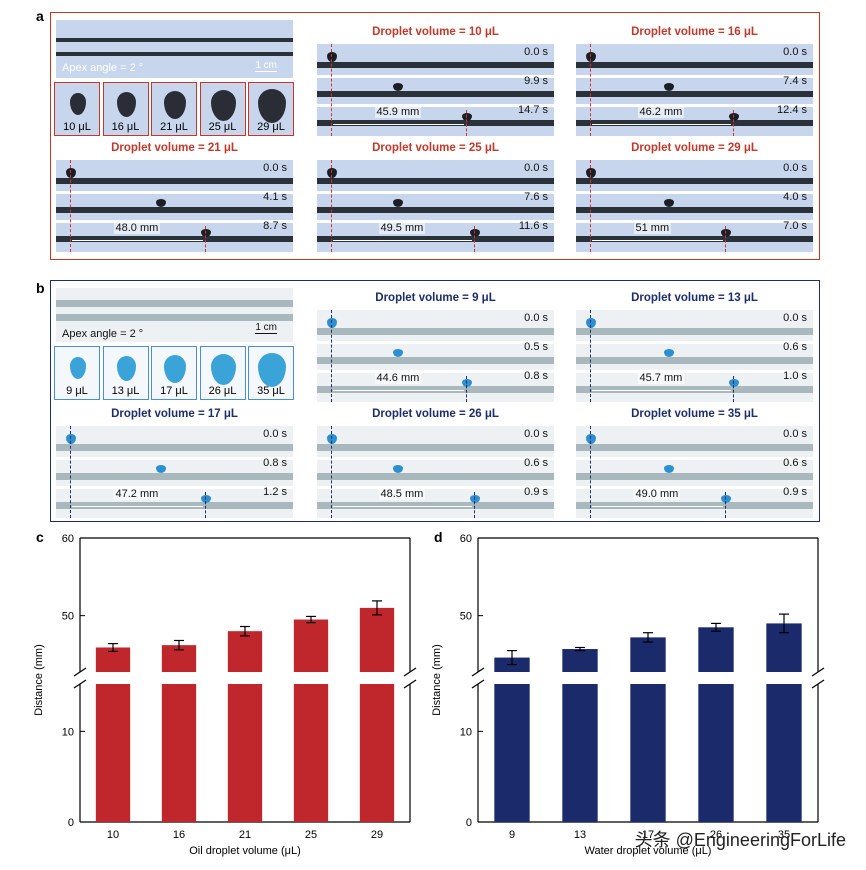  Describe the element at coordinates (536, 376) in the screenshot. I see `time-label: 0.8 s` at that location.